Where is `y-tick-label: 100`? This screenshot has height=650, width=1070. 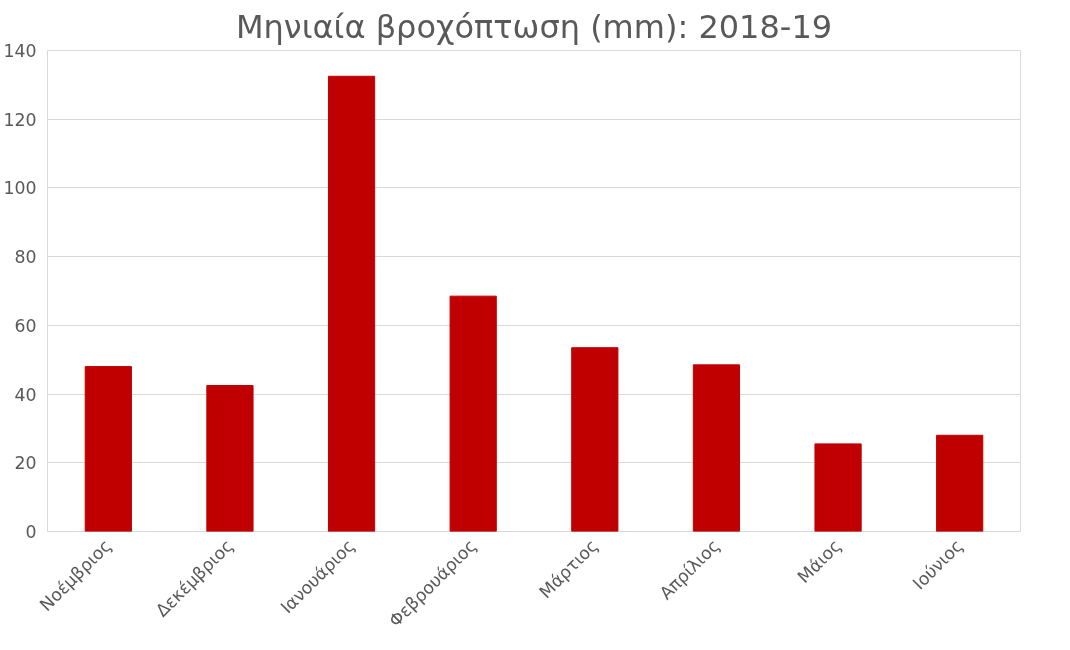 y-tick-label: 100 is located at coordinates (20, 188).